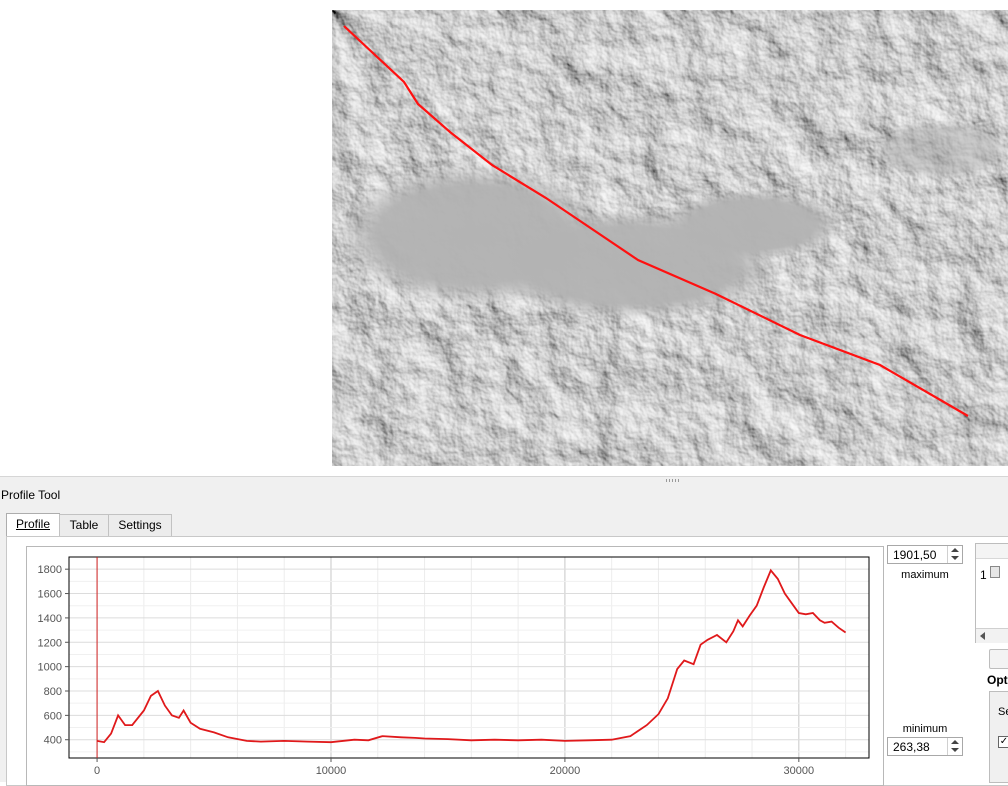 The height and width of the screenshot is (786, 1008). I want to click on tab-settings-label: Settings, so click(140, 525).